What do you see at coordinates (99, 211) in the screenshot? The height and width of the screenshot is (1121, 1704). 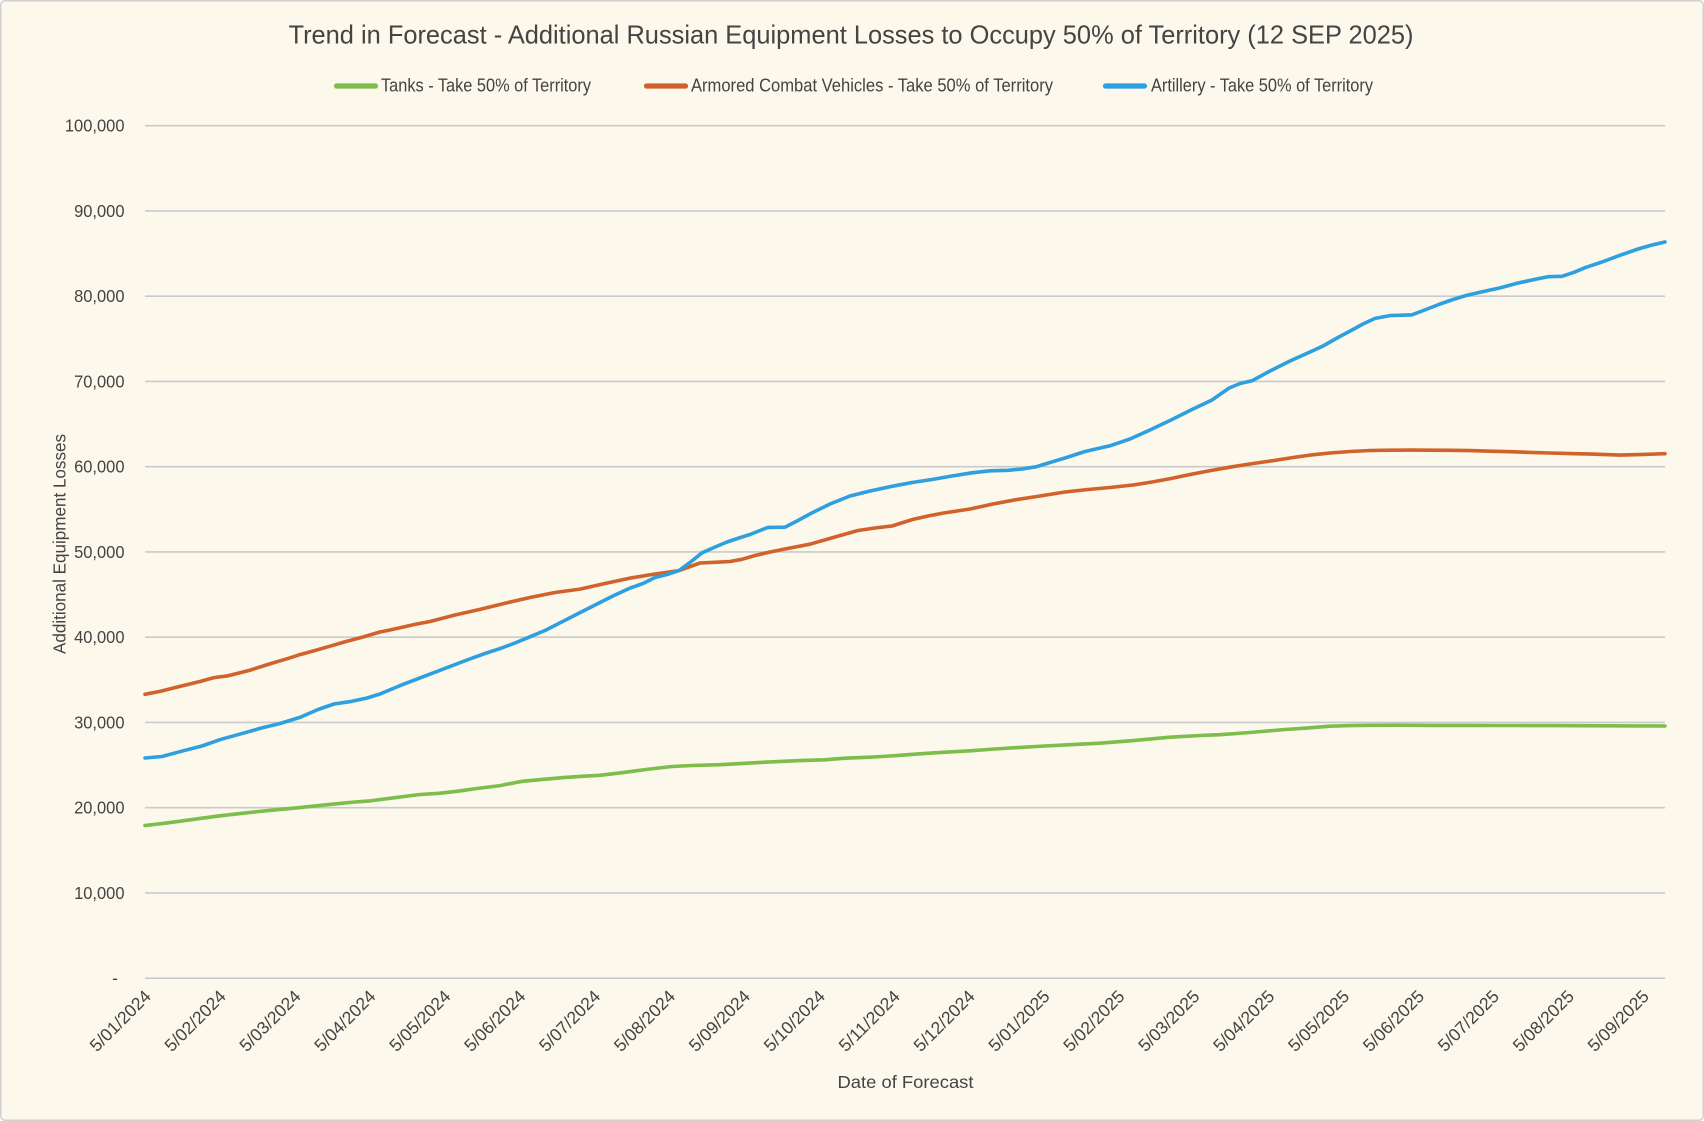 I see `svg-text: 90,000` at bounding box center [99, 211].